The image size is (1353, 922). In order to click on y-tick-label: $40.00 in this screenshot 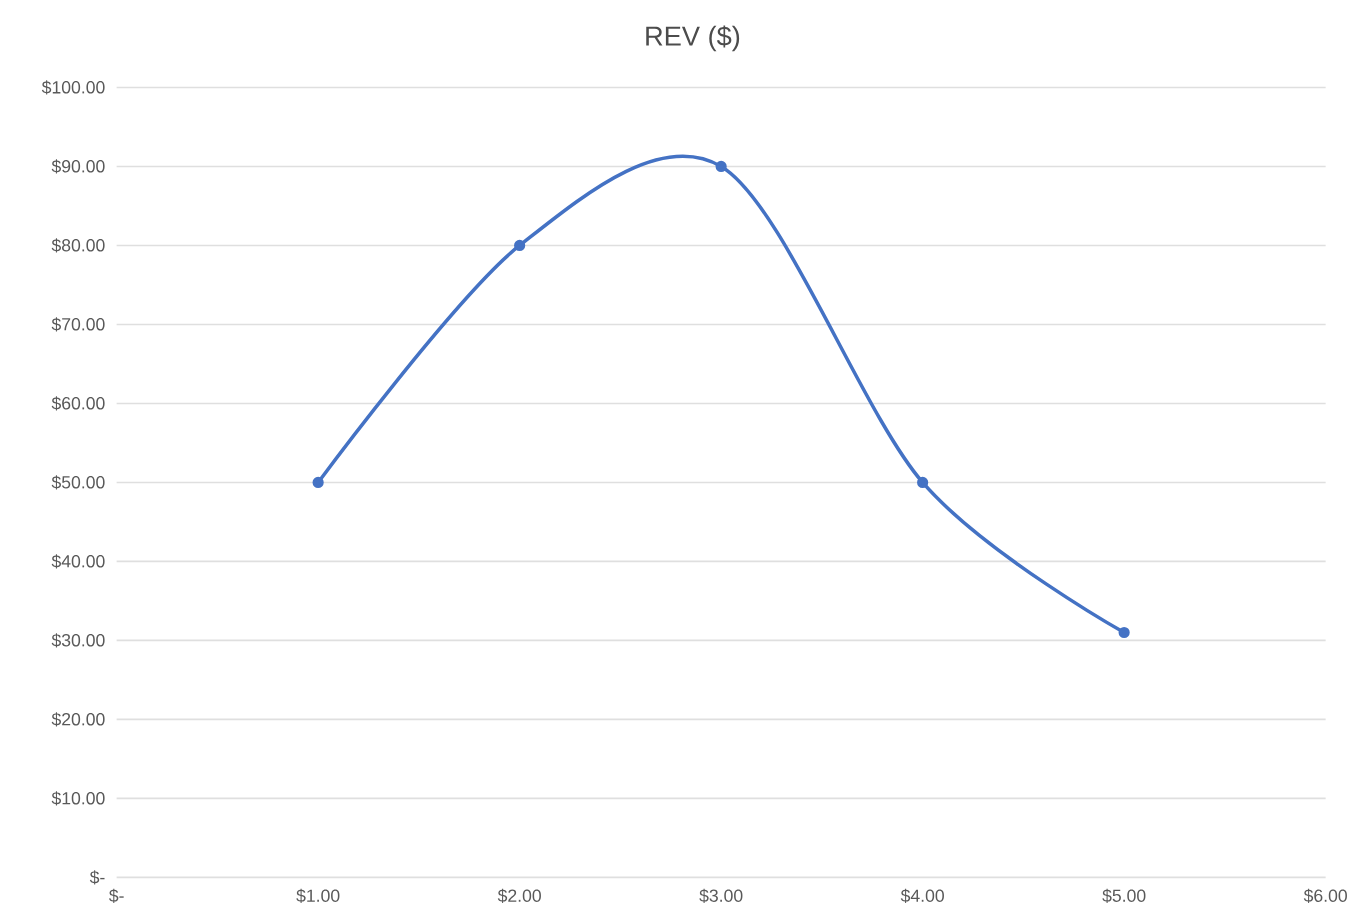, I will do `click(78, 561)`.